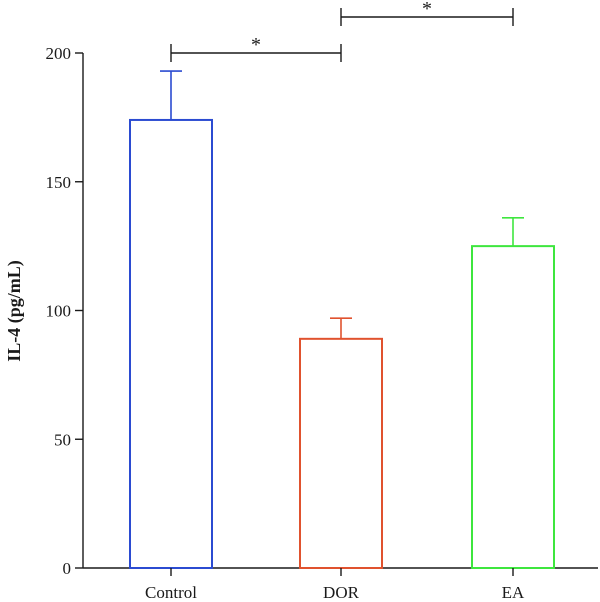  Describe the element at coordinates (341, 453) in the screenshot. I see `bar-dor` at that location.